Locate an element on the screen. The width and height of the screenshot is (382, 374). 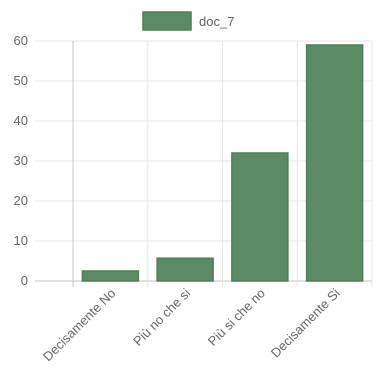
bar-pi-no-che-si is located at coordinates (185, 269).